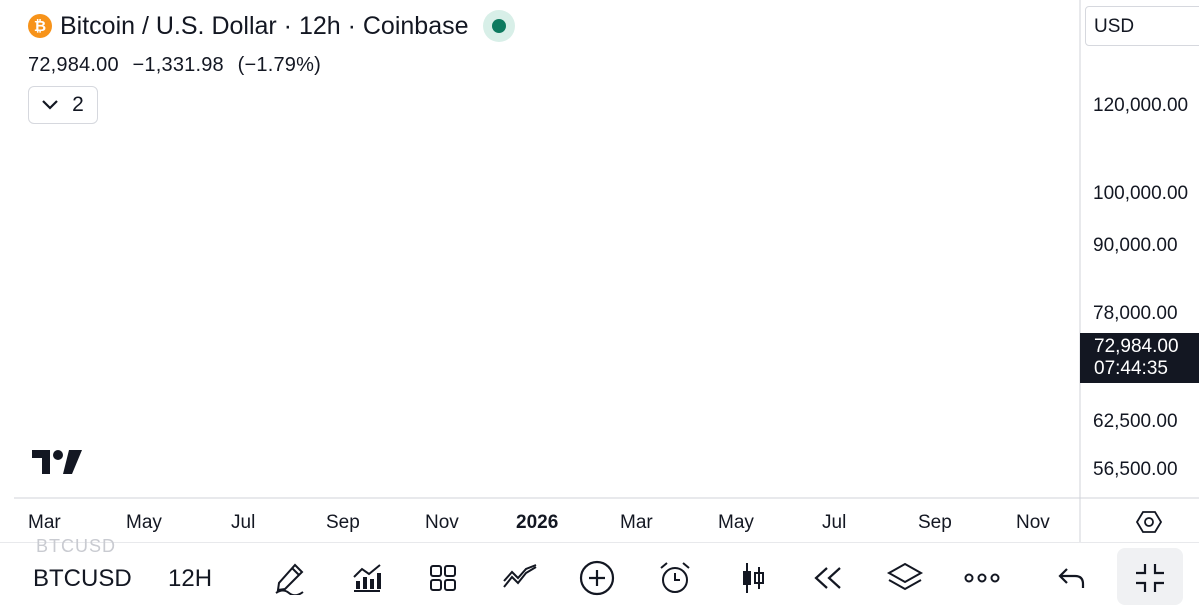  I want to click on symbol-header: ₿ Bitcoin / U.S. Dollar · 12h · Coinbase, so click(271, 26).